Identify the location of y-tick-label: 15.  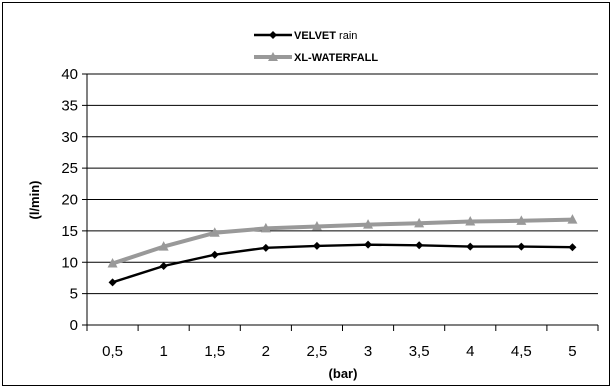
(69, 231).